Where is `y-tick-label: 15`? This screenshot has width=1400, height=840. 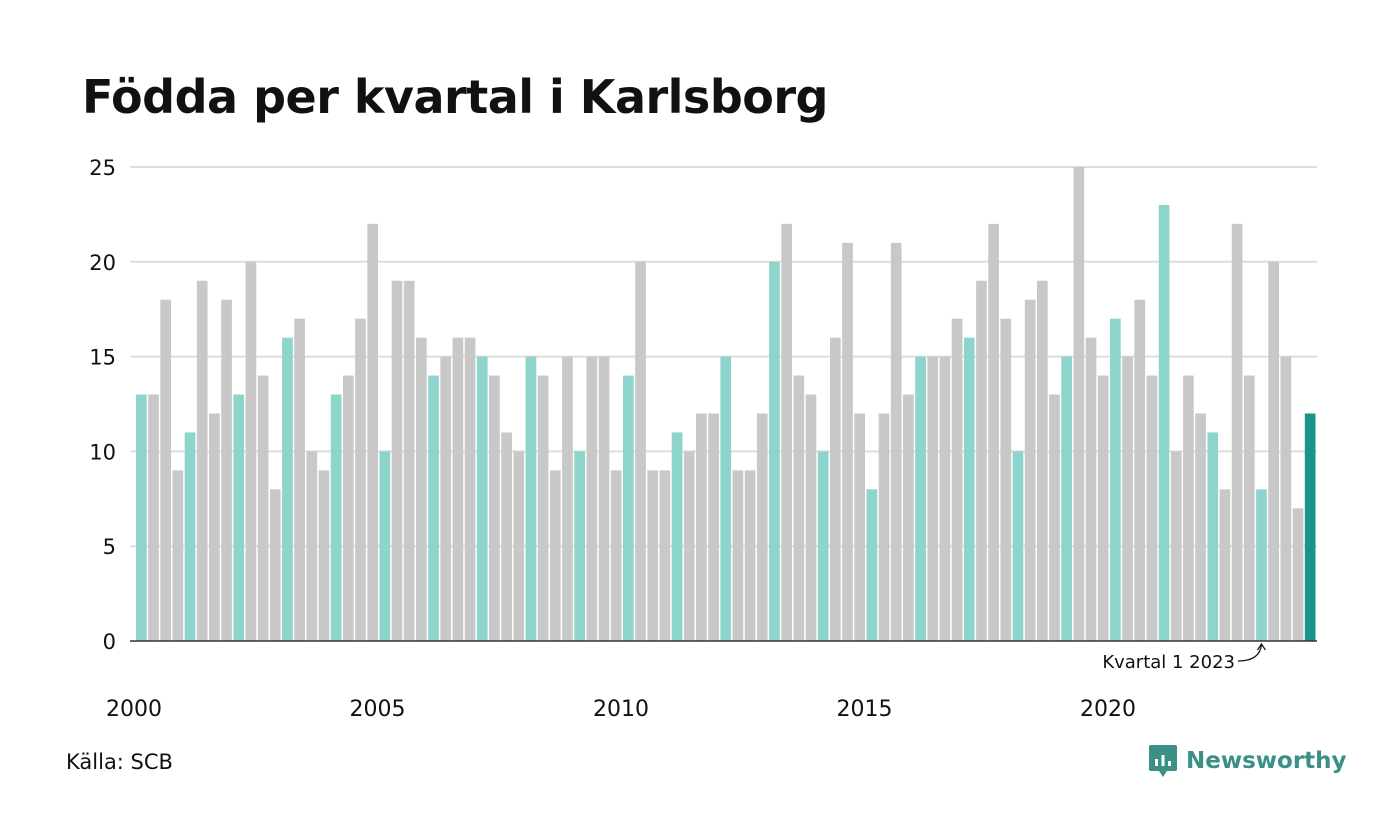 y-tick-label: 15 is located at coordinates (102, 358).